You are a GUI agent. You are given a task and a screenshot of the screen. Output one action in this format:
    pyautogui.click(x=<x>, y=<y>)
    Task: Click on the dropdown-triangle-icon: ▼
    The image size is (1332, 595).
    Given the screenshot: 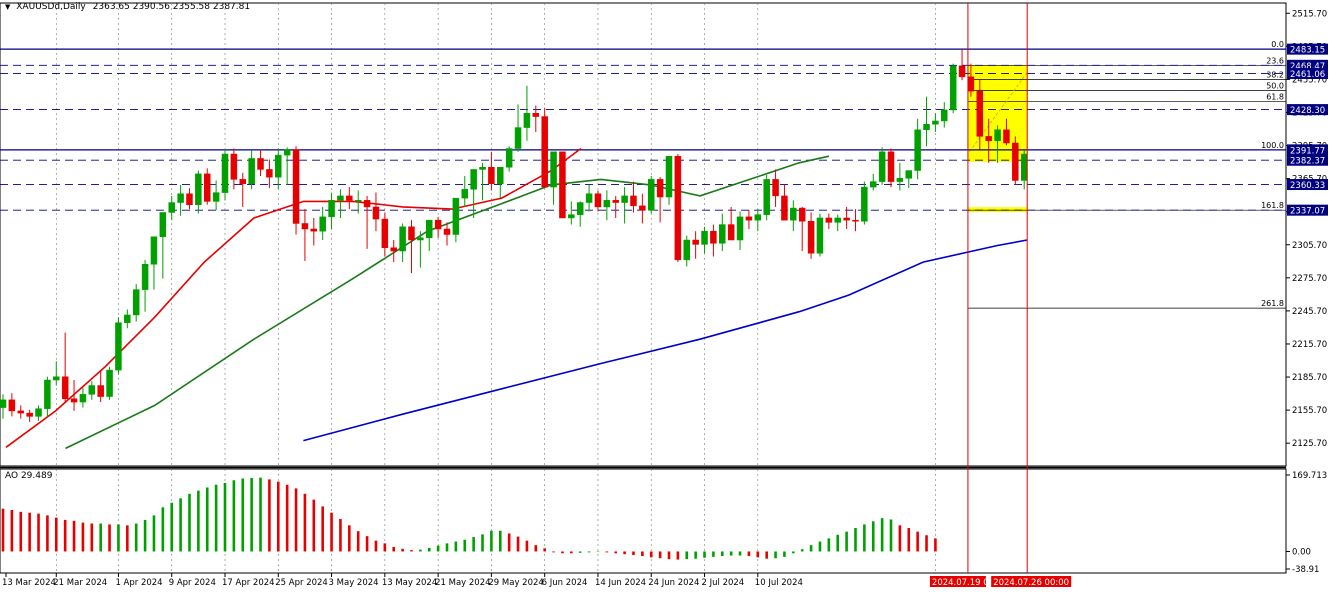 What is the action you would take?
    pyautogui.click(x=8, y=7)
    